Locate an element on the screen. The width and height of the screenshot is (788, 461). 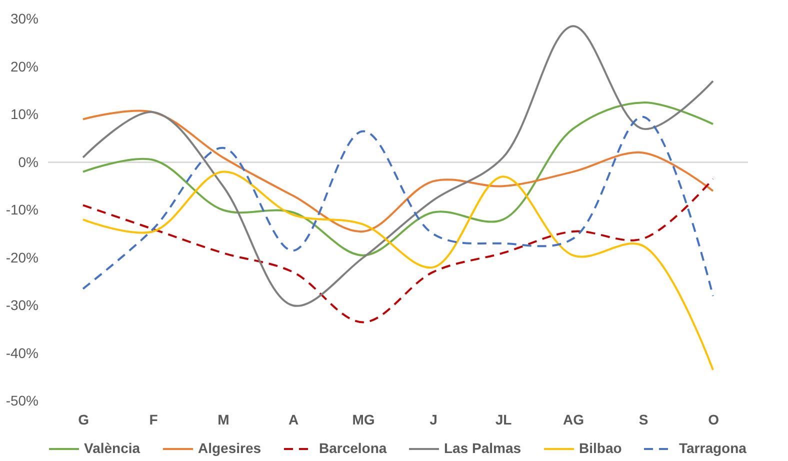
y-tick-label: 20% is located at coordinates (24, 66).